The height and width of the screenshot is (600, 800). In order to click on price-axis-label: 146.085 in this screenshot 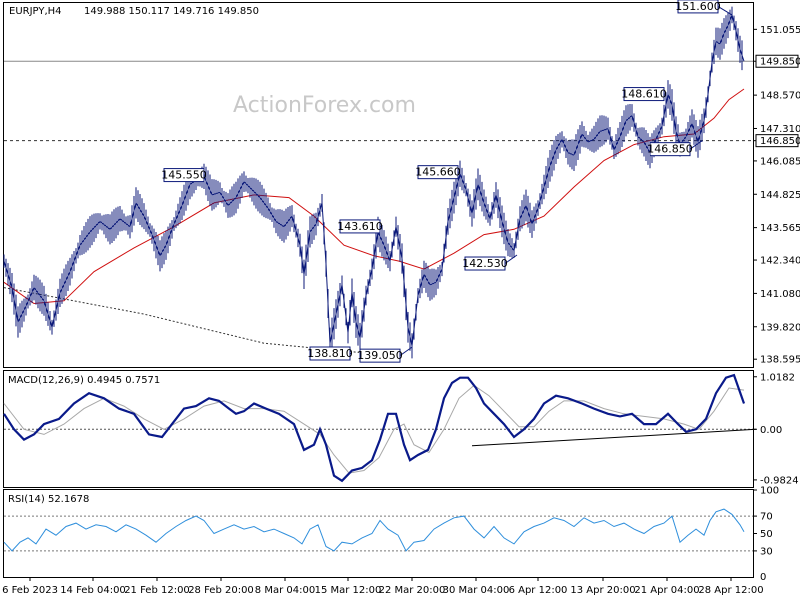, I will do `click(780, 161)`.